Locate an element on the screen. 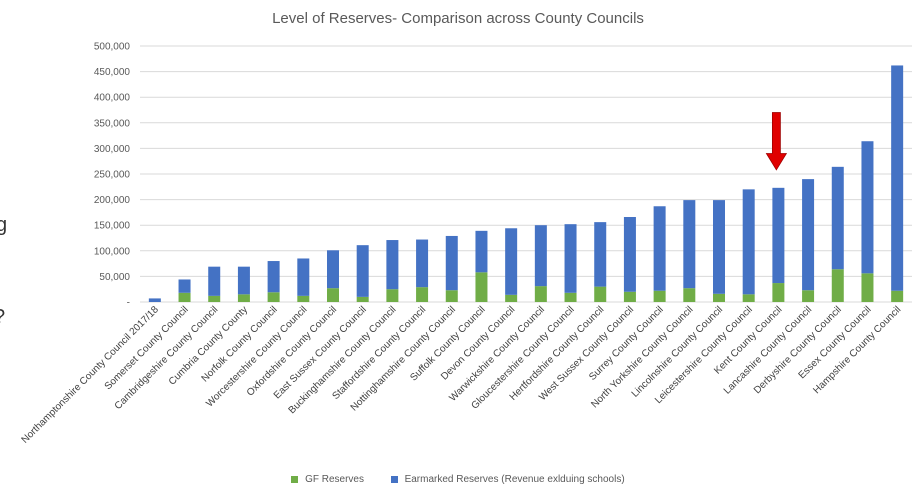 The height and width of the screenshot is (488, 916). annotation-layer is located at coordinates (776, 141).